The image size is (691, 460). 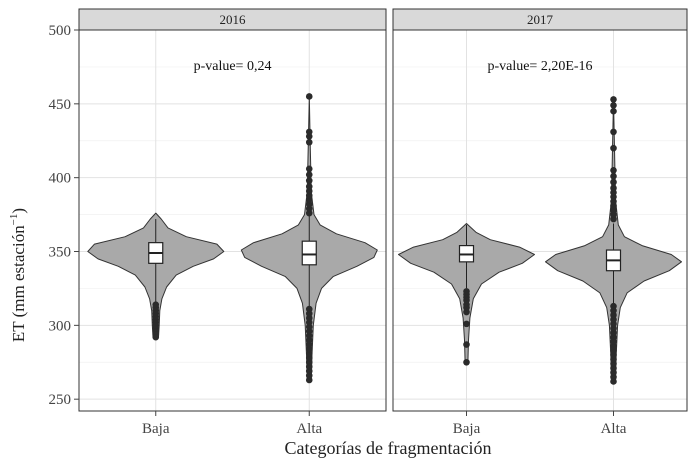 I want to click on y-axis-title: ET (mm estación−1), so click(x=18, y=275).